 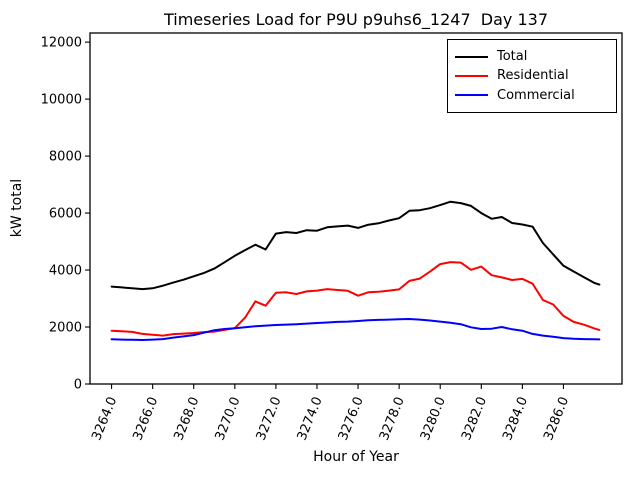 I want to click on y-tick-label: 12000, so click(x=61, y=43).